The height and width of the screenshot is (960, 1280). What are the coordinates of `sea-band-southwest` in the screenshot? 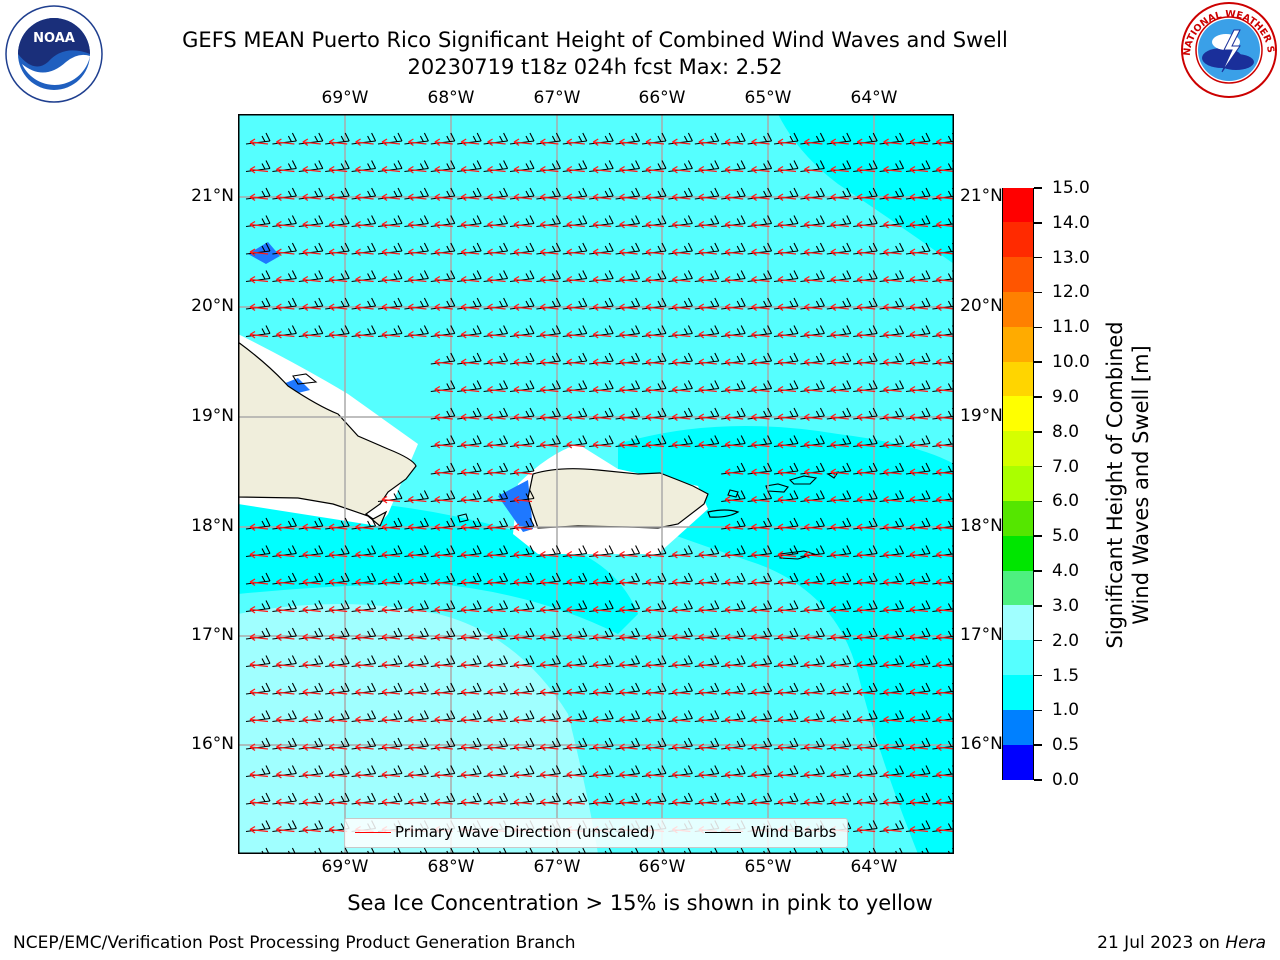 It's located at (438, 564).